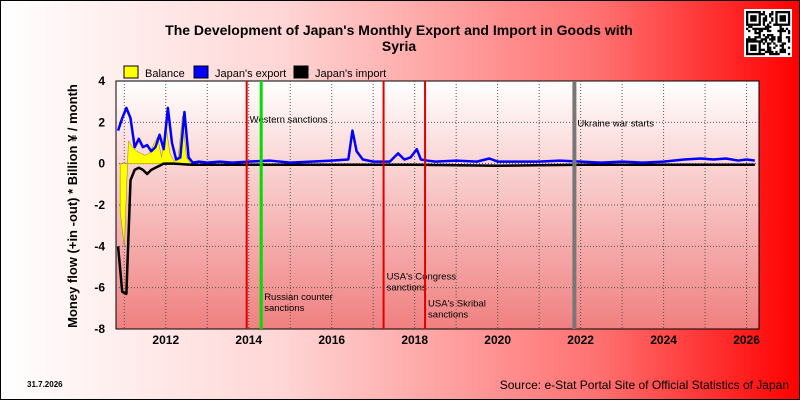 This screenshot has height=400, width=800. I want to click on annotation-label: Western sanctions, so click(289, 119).